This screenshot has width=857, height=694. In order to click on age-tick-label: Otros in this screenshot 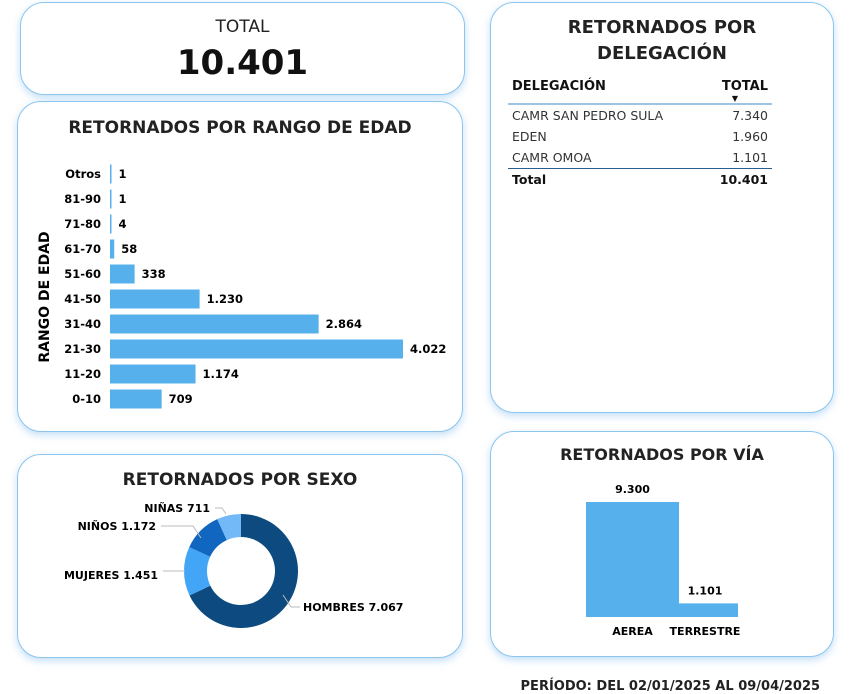, I will do `click(83, 174)`.